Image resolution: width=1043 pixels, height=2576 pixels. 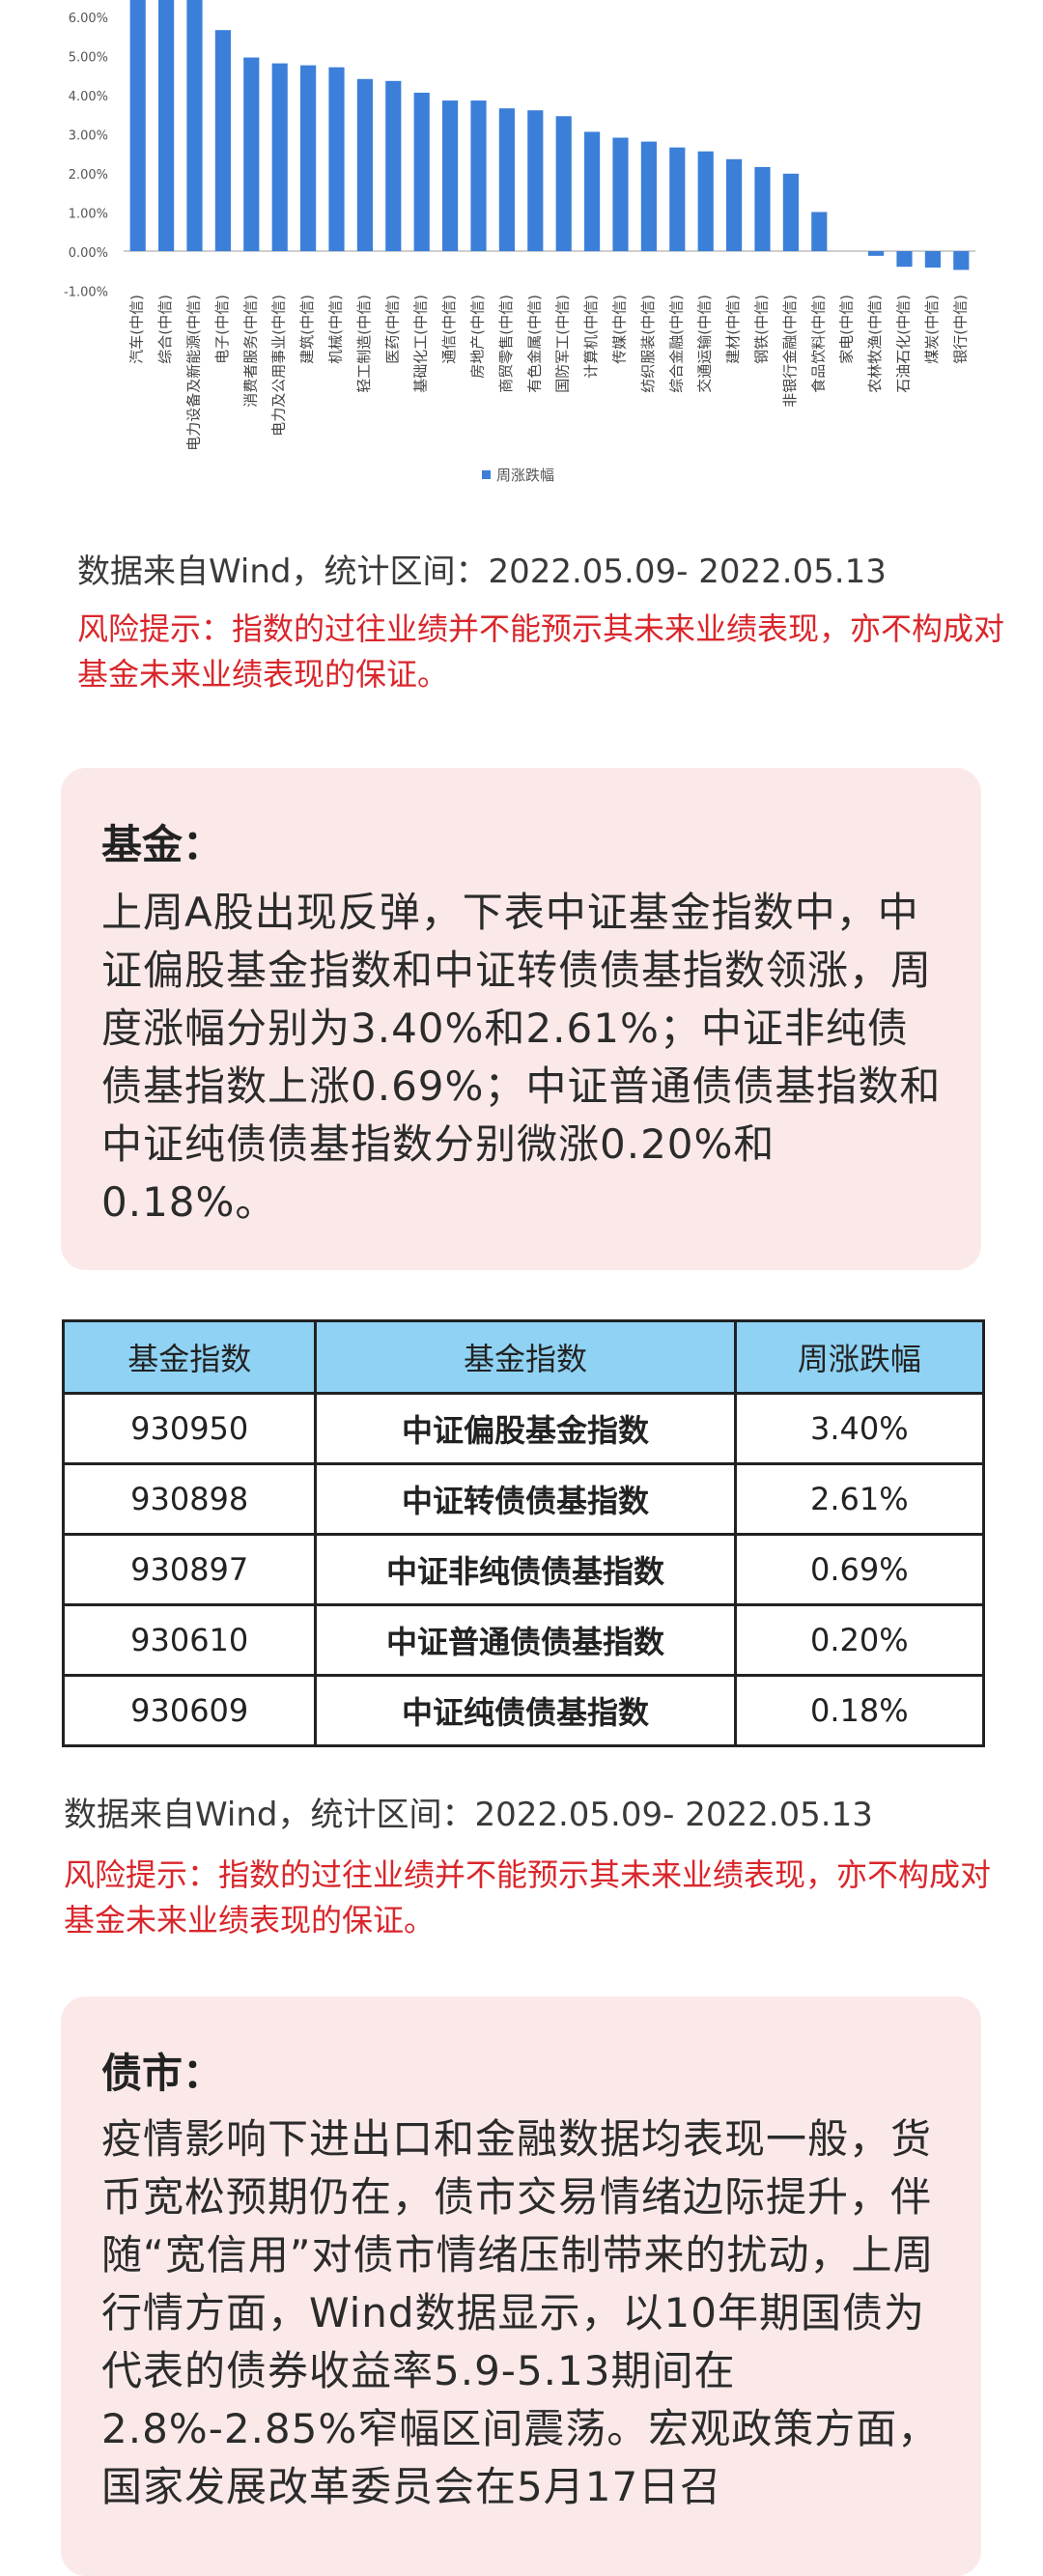 What do you see at coordinates (88, 97) in the screenshot?
I see `y-tick-label: 4.00%` at bounding box center [88, 97].